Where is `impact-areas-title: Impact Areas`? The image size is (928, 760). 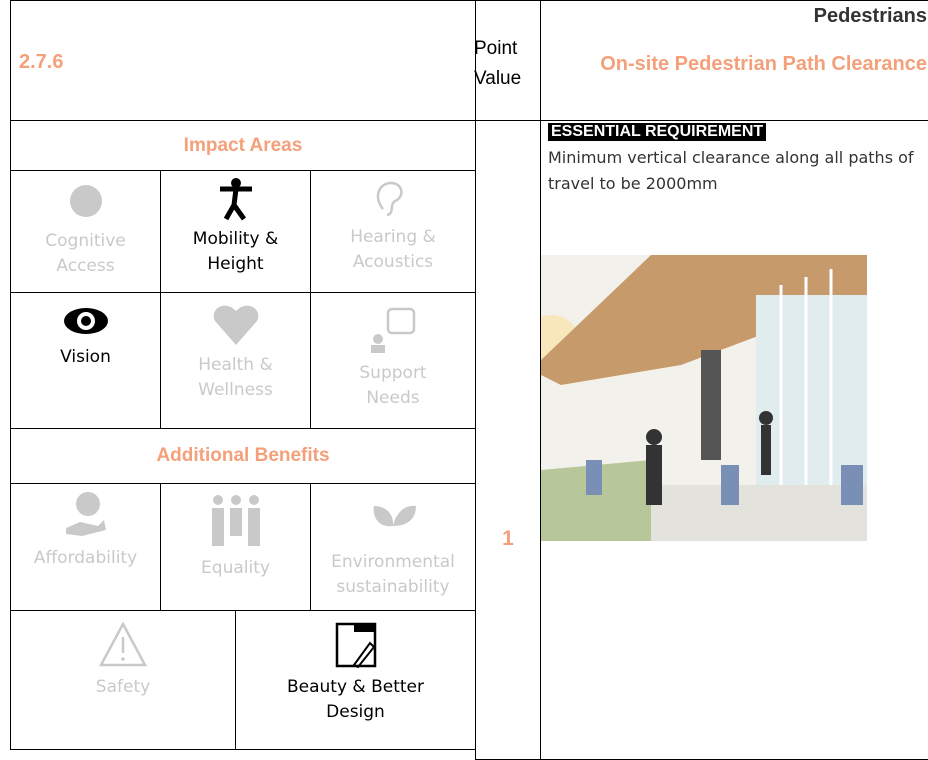 impact-areas-title: Impact Areas is located at coordinates (243, 145).